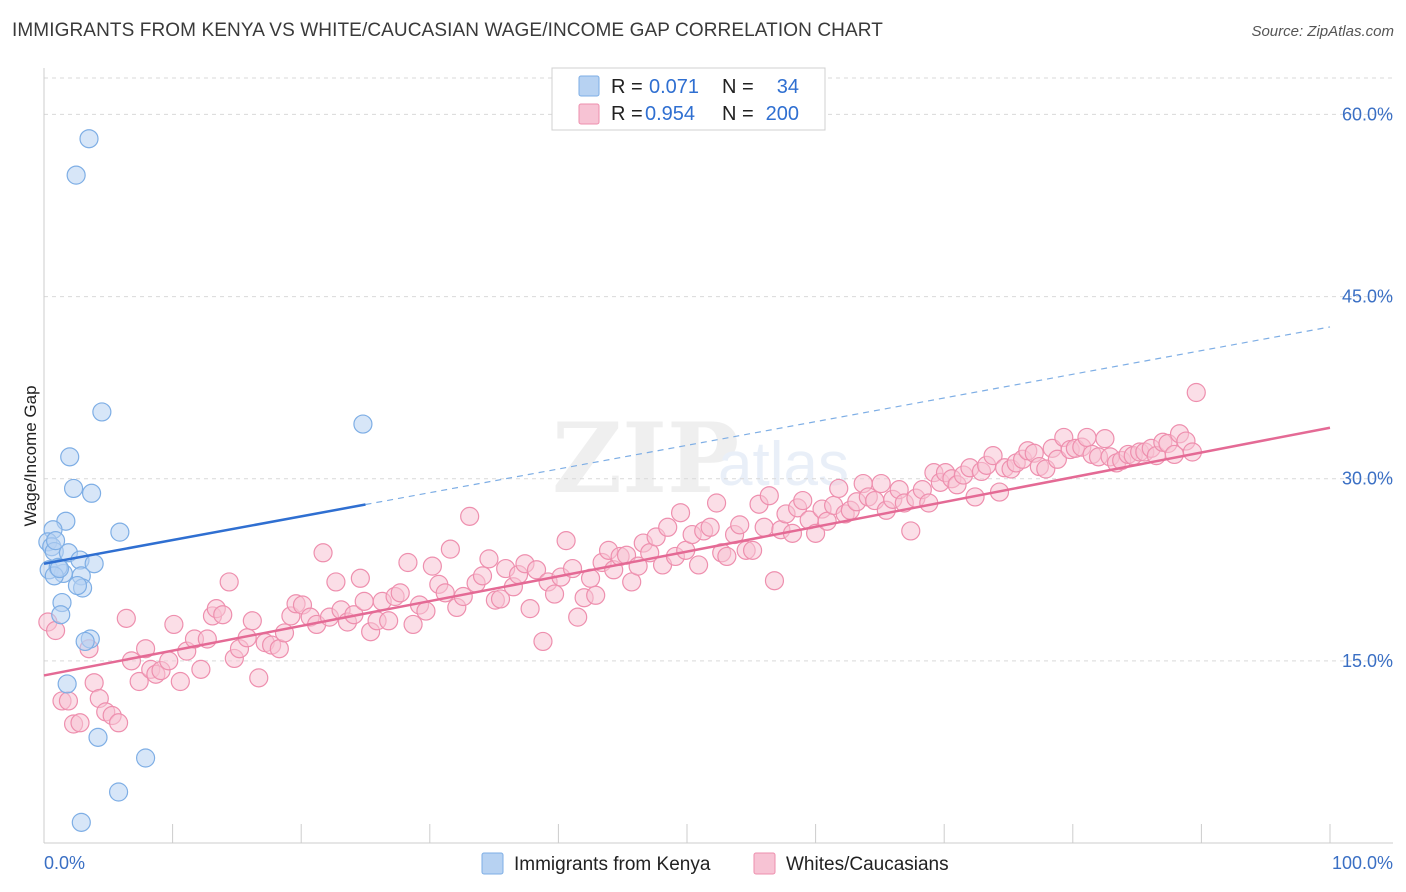 Image resolution: width=1406 pixels, height=892 pixels. Describe the element at coordinates (674, 87) in the screenshot. I see `legend-r-value-kenya: 0.071` at that location.